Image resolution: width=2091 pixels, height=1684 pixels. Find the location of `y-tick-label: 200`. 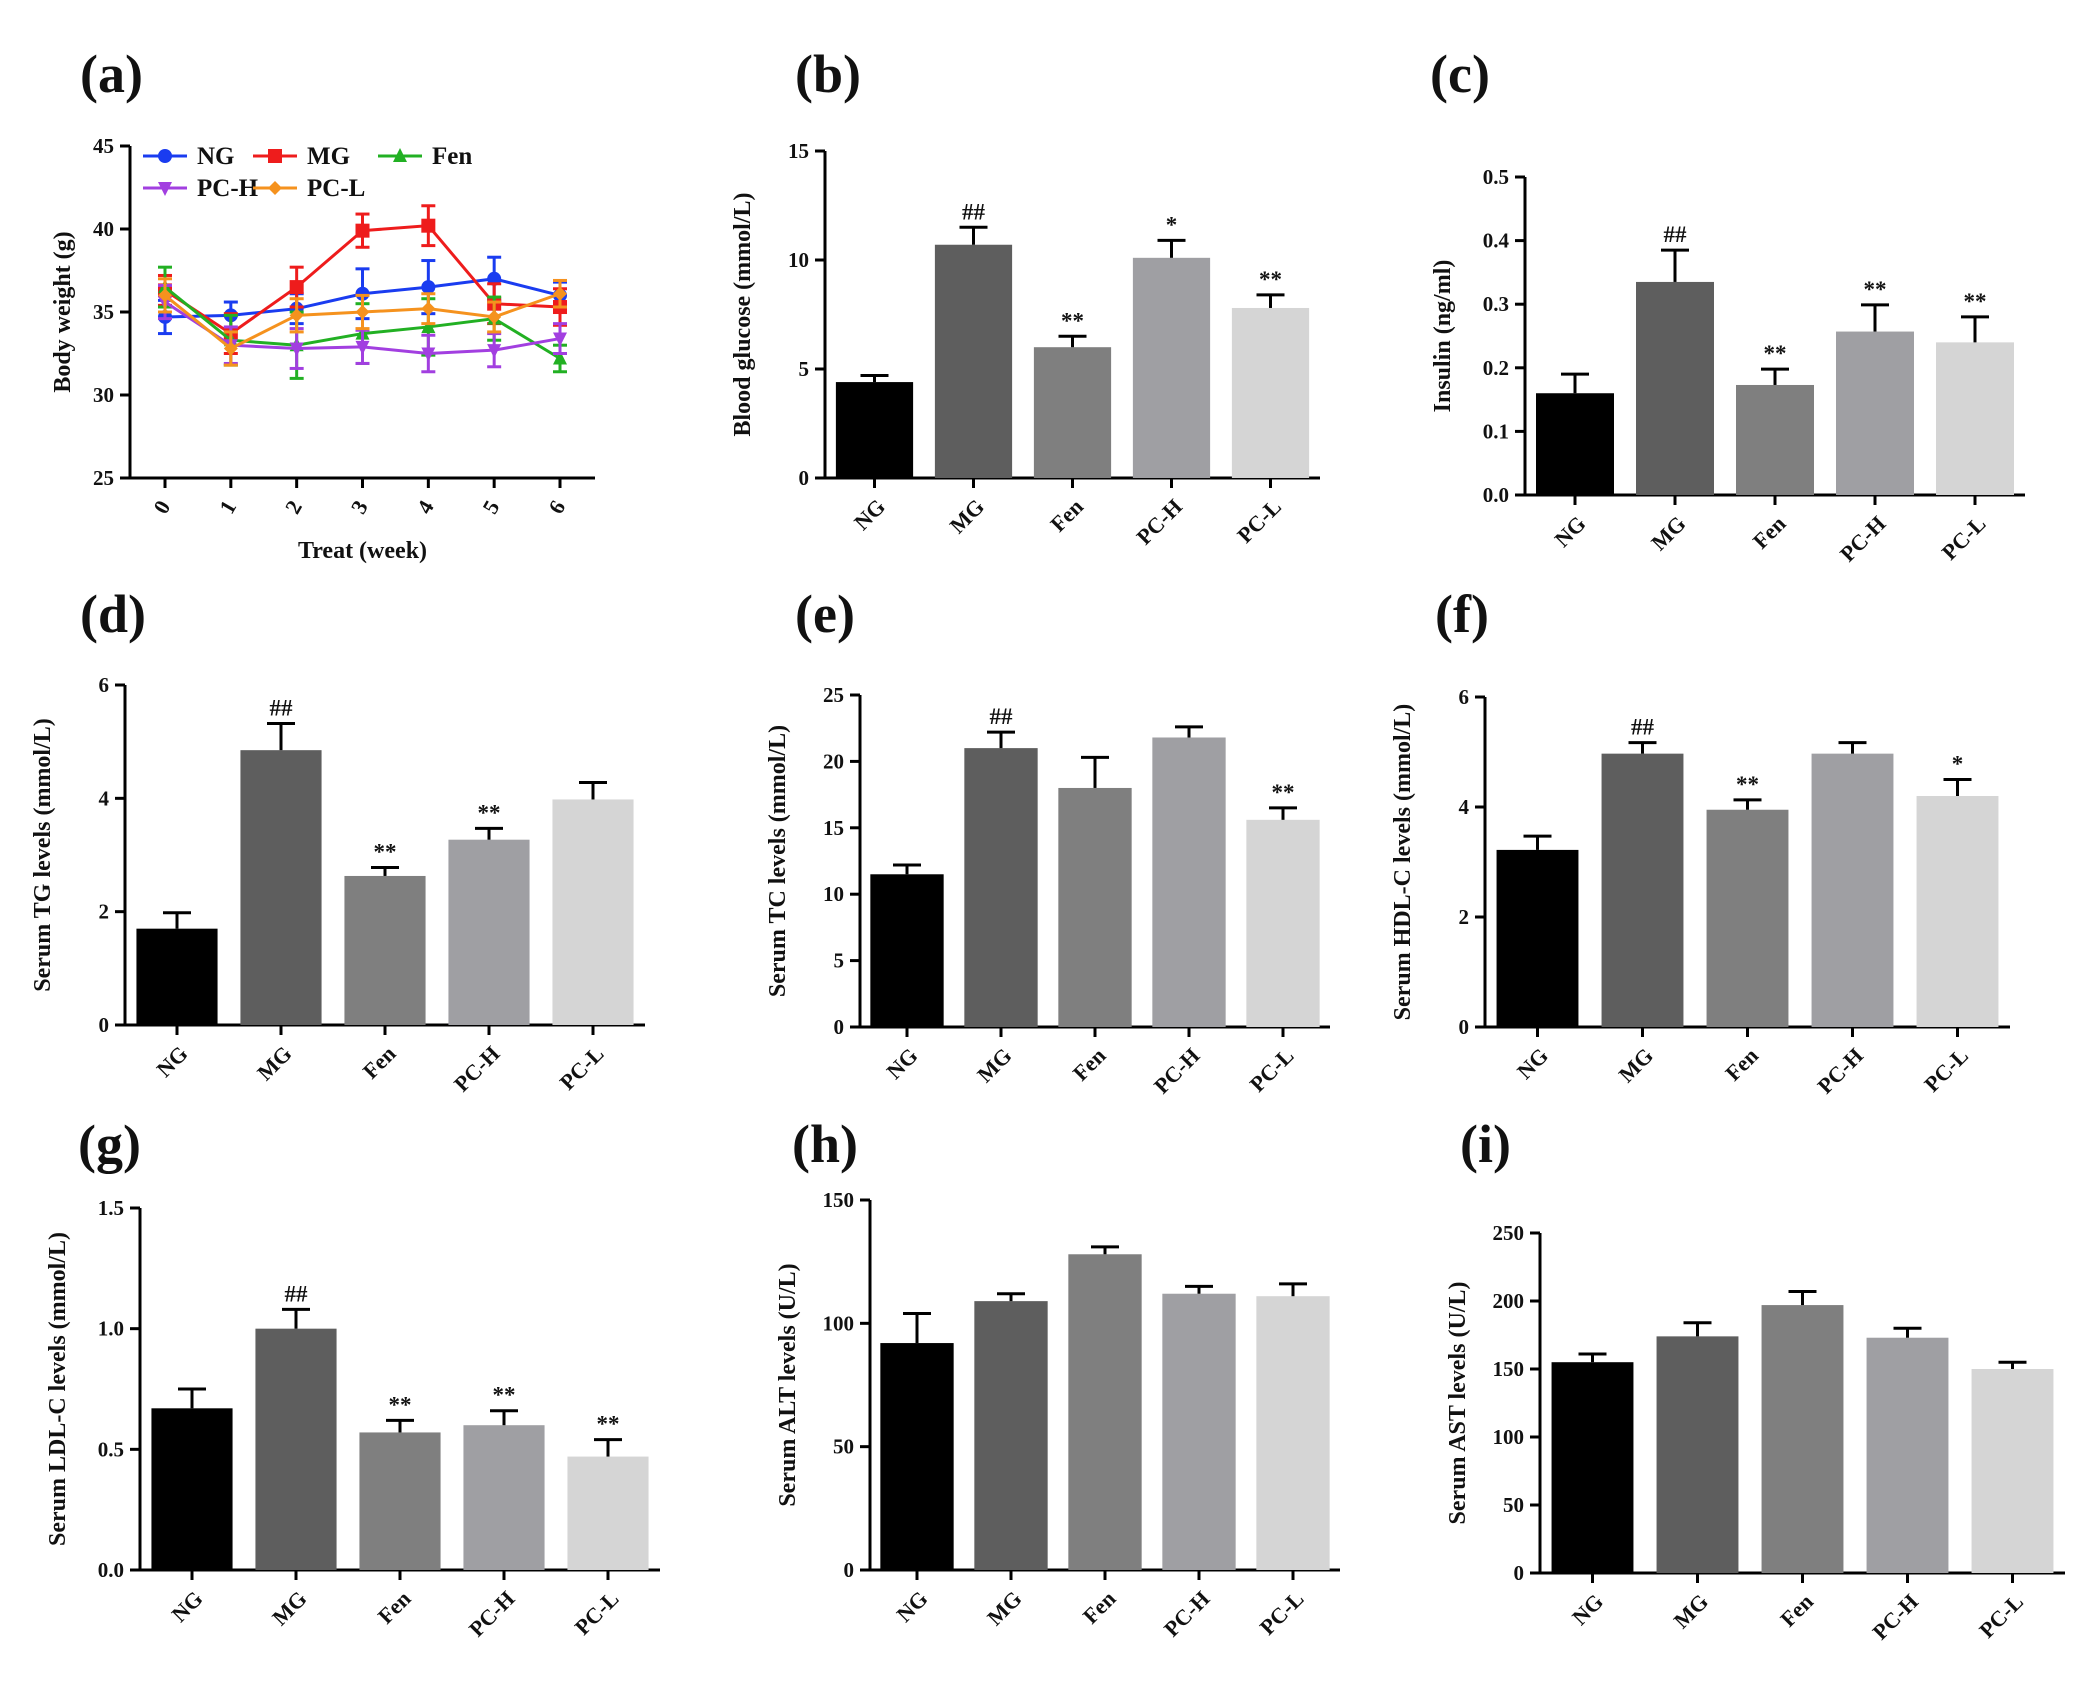

y-tick-label: 200 is located at coordinates (1509, 1301).